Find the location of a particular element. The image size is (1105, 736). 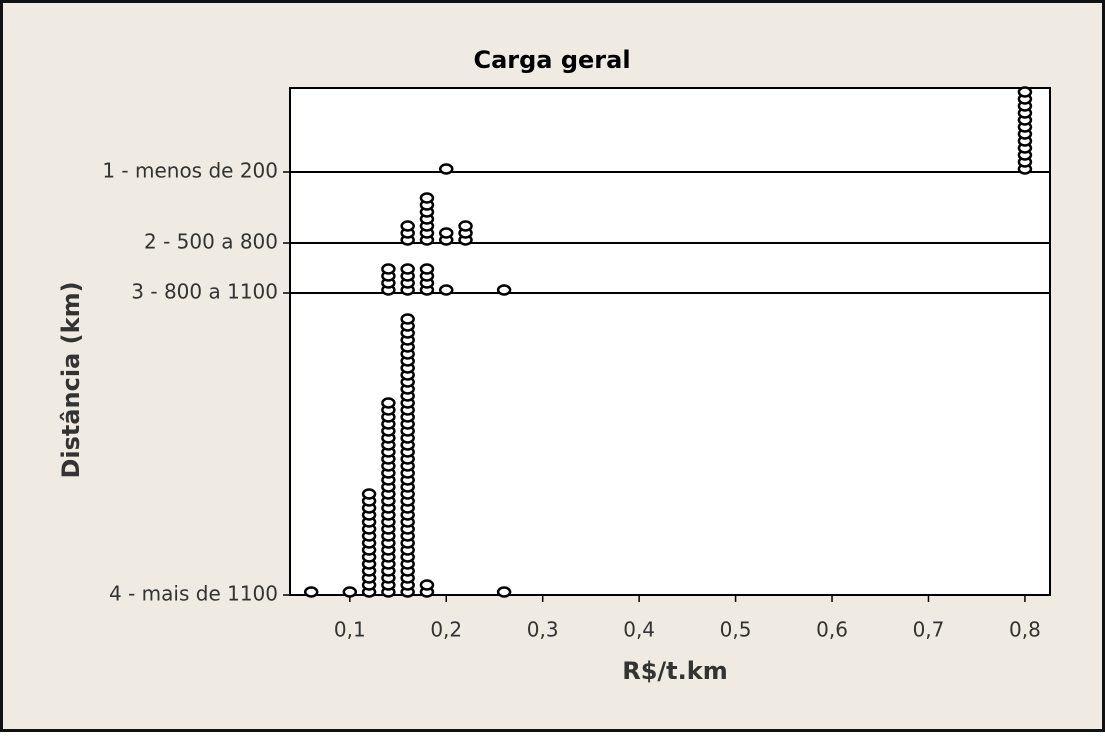

x-tick-label: 0,6 is located at coordinates (832, 630).